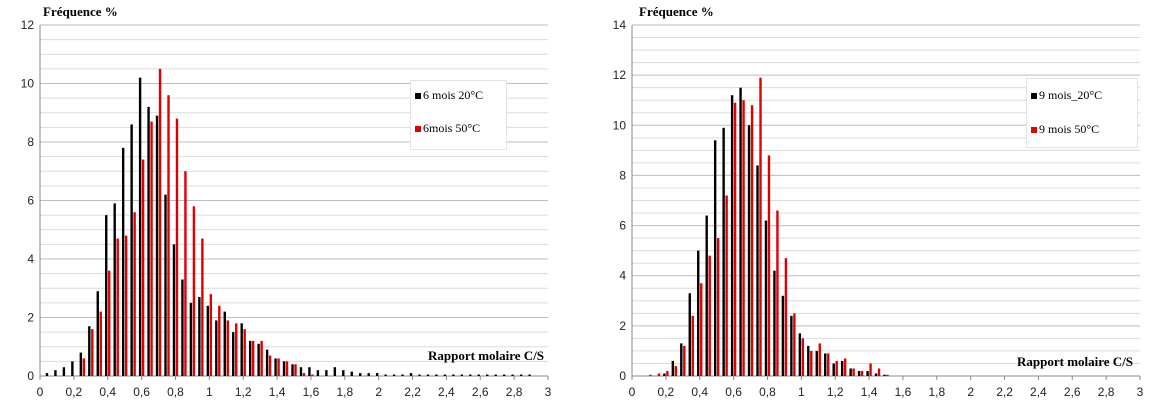 Image resolution: width=1155 pixels, height=405 pixels. I want to click on chart-right-y-axis-label: Fréquence %, so click(676, 11).